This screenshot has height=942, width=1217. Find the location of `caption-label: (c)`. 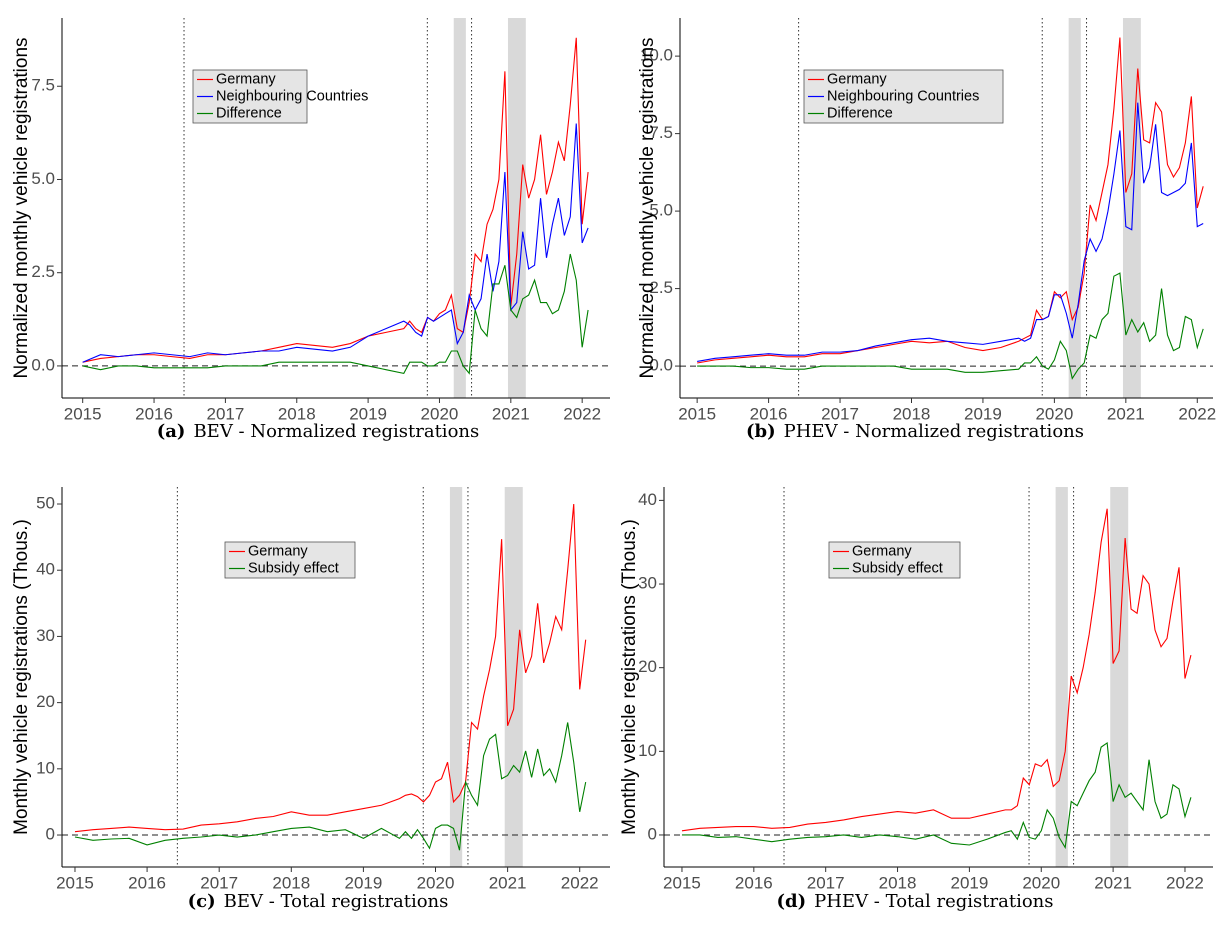

caption-label: (c) is located at coordinates (202, 901).